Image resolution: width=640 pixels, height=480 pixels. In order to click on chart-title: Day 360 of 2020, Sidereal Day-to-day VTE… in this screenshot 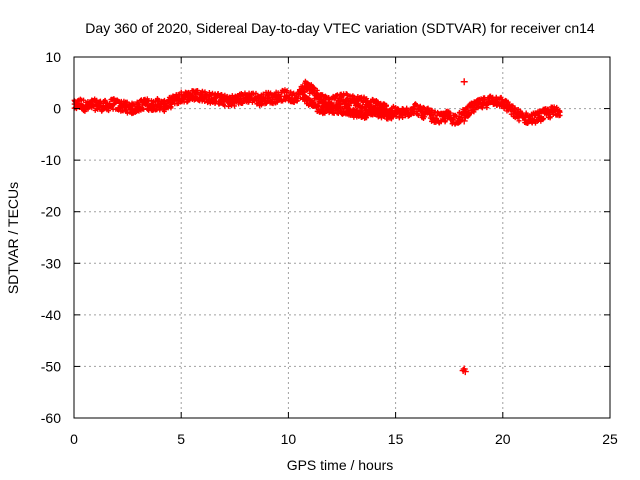, I will do `click(340, 28)`.